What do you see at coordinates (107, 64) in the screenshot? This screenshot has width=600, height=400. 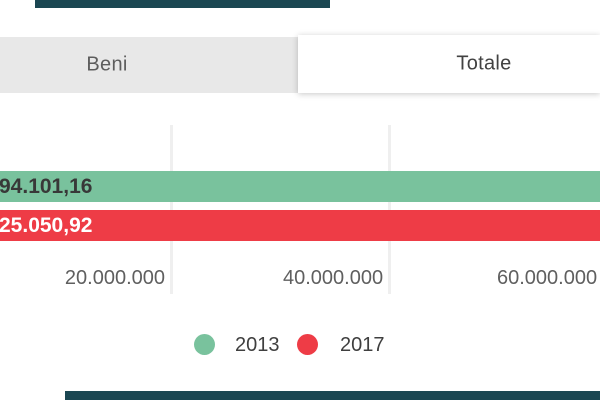 I see `tab-beni-label: Beni` at bounding box center [107, 64].